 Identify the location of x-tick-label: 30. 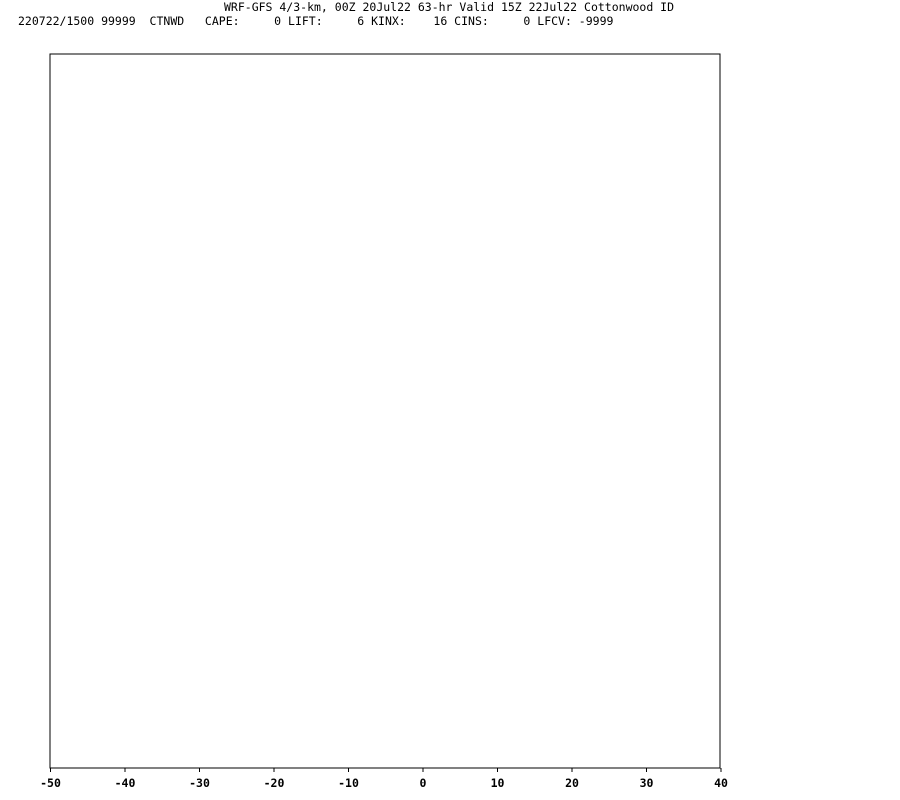
(647, 783).